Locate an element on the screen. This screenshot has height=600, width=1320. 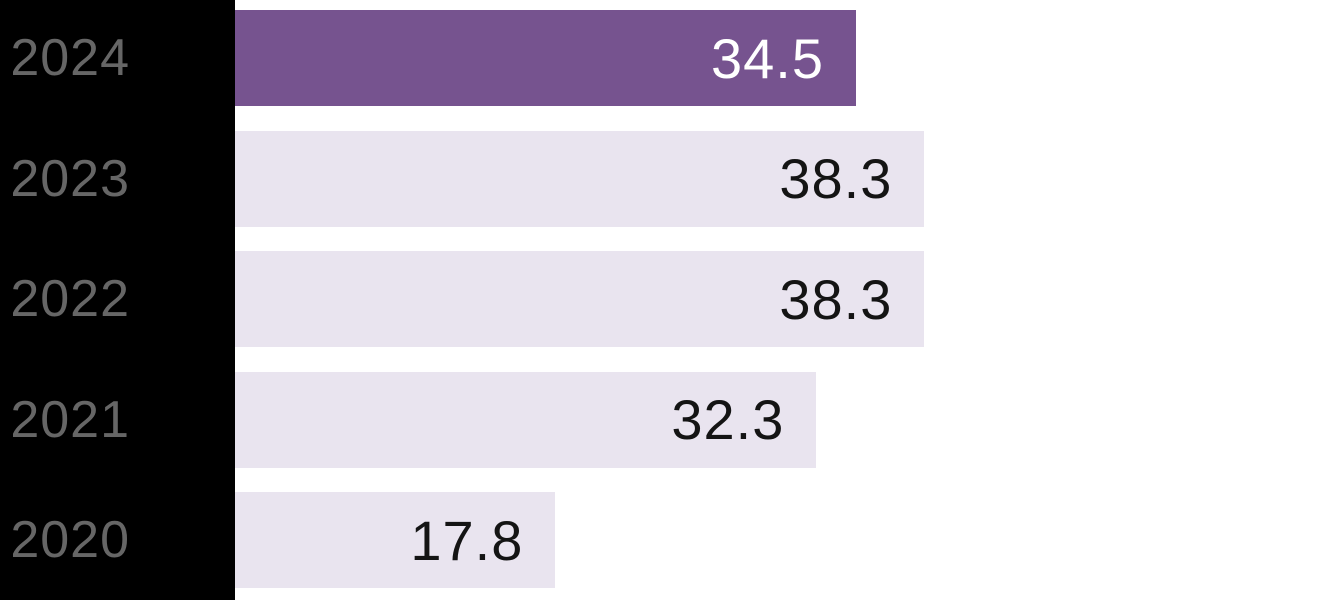
category-label: 2022 is located at coordinates (70, 299).